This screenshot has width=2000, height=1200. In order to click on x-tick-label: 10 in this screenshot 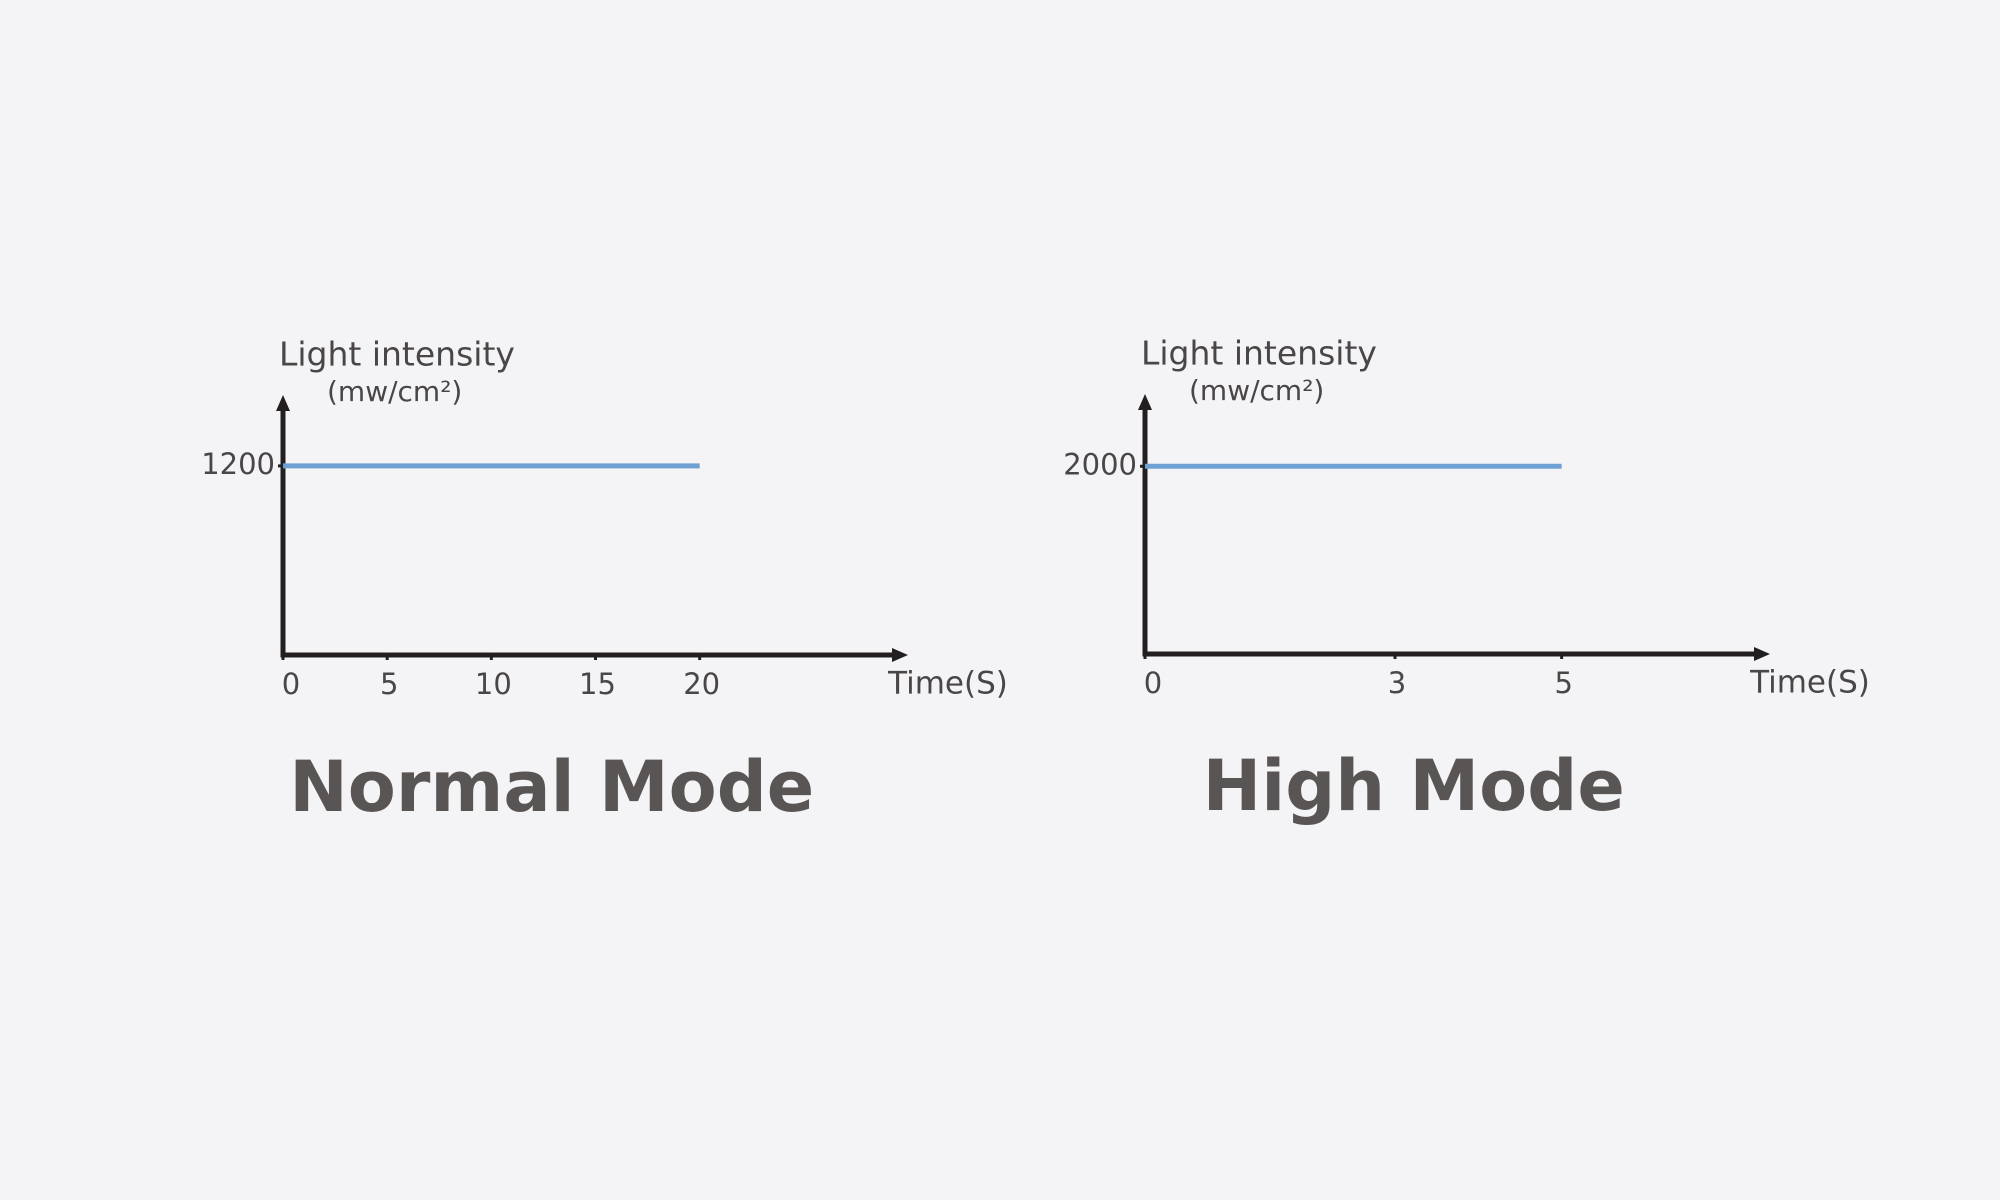, I will do `click(493, 684)`.